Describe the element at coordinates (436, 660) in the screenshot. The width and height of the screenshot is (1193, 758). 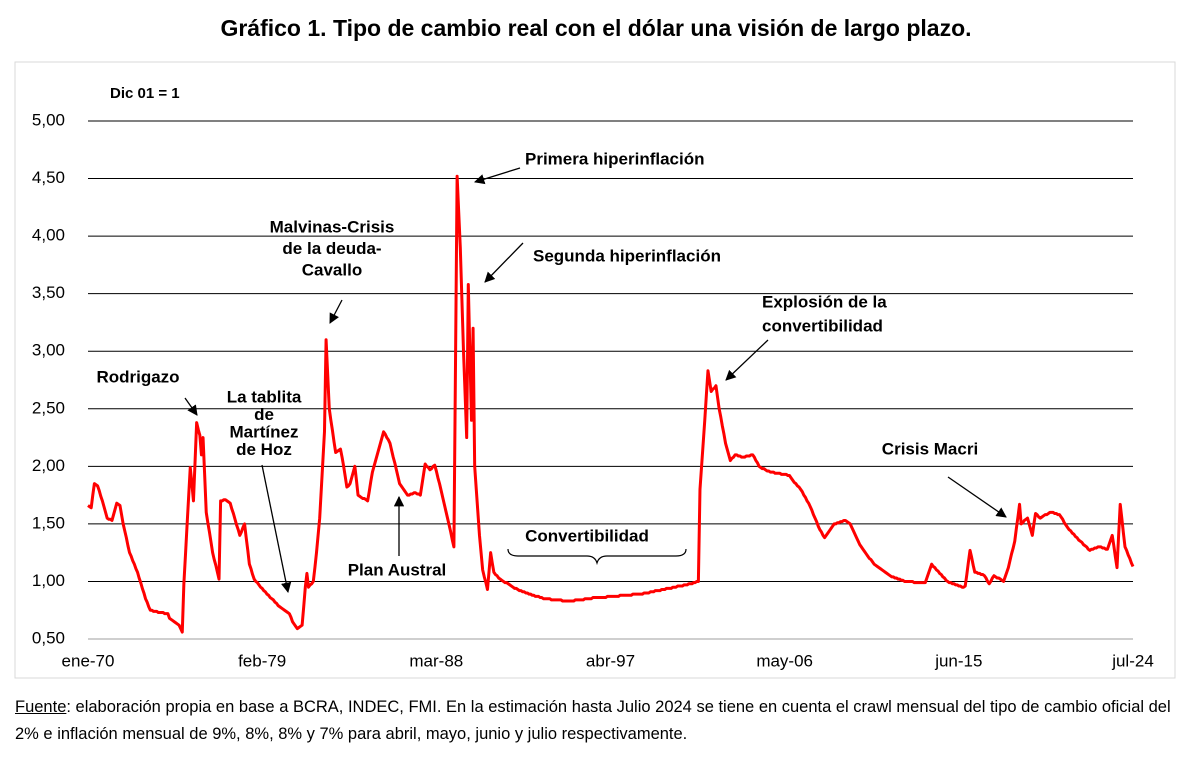
I see `x-tick-label: mar-88` at that location.